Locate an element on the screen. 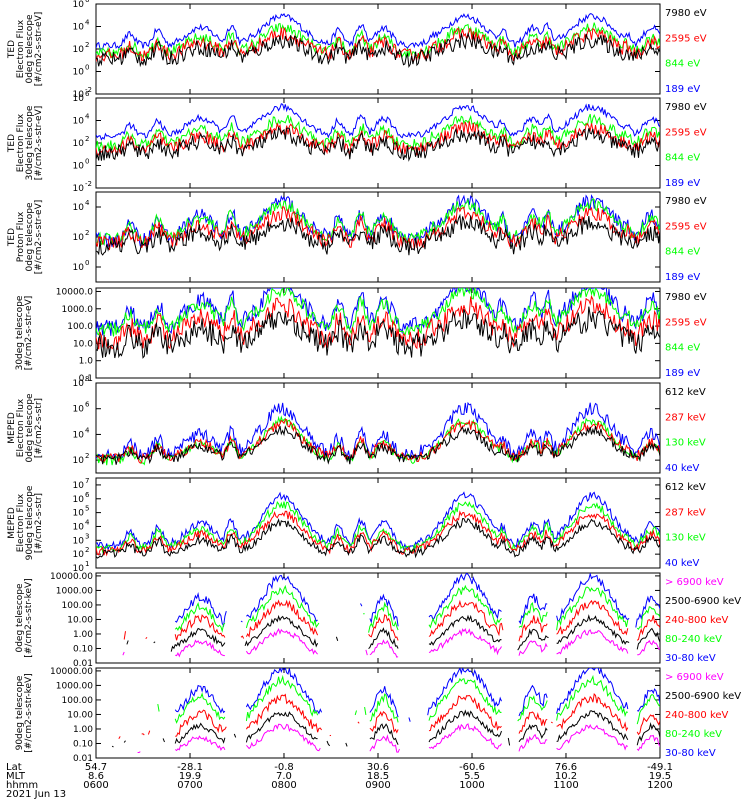 The height and width of the screenshot is (800, 750). y-tick-label: 0.10 is located at coordinates (83, 649).